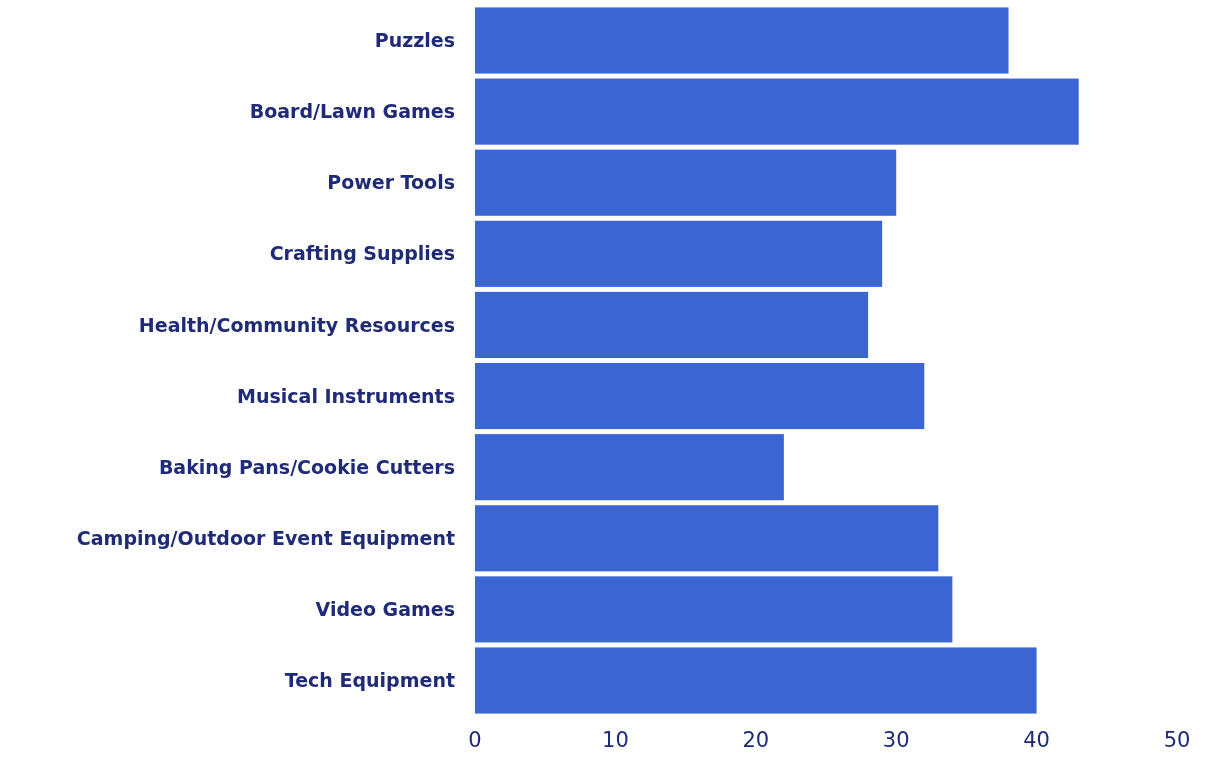 The width and height of the screenshot is (1229, 773). What do you see at coordinates (756, 740) in the screenshot?
I see `x-tick-label: 20` at bounding box center [756, 740].